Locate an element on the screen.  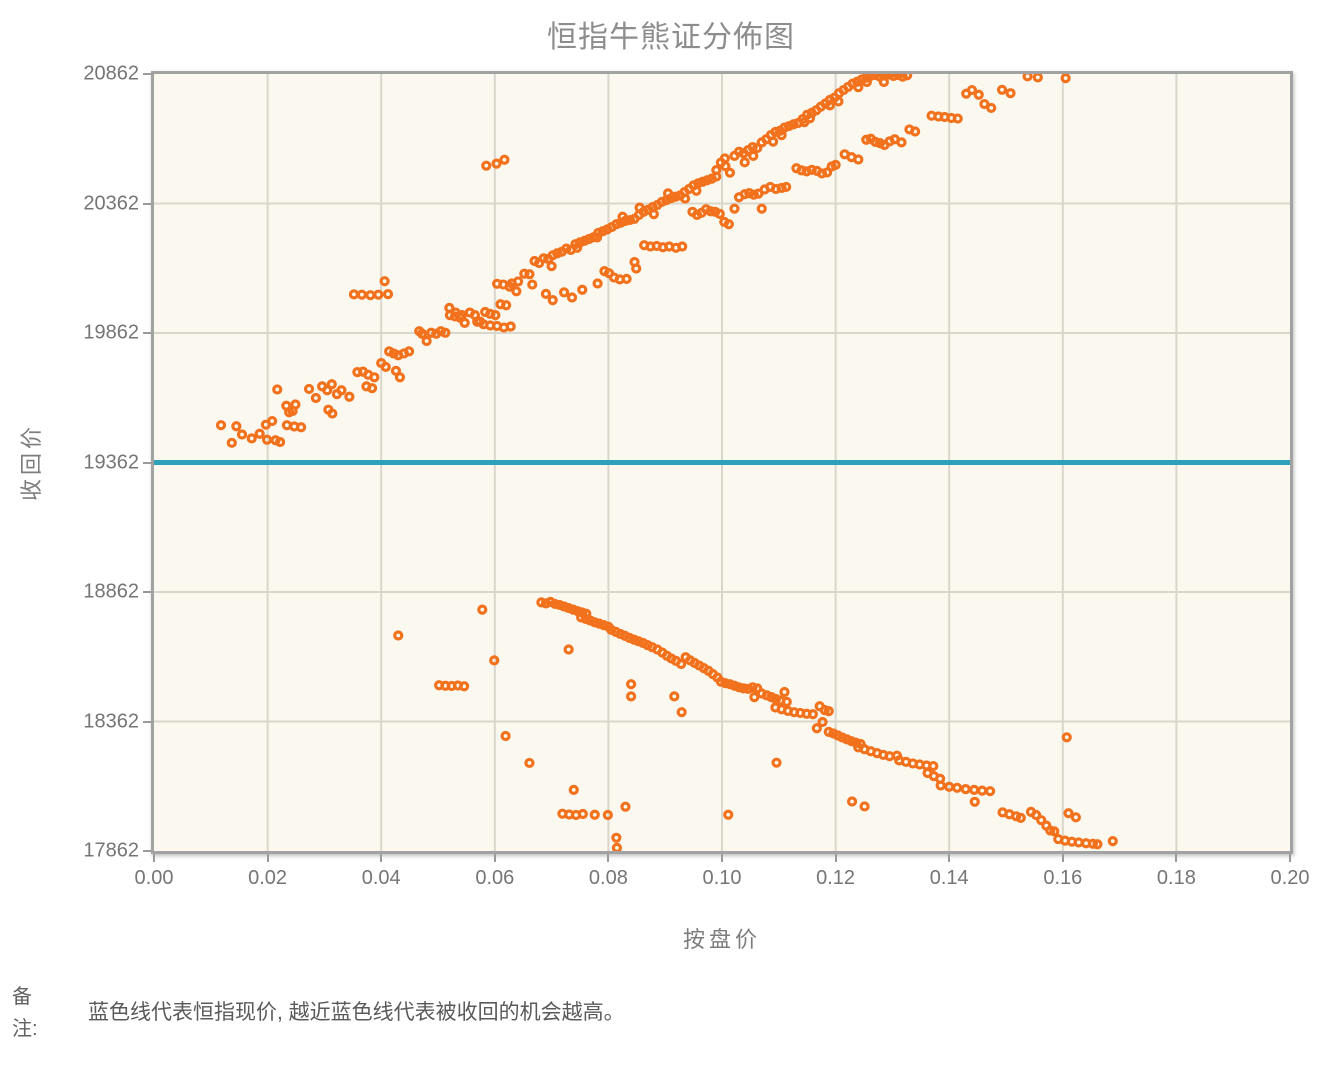
x-tick-label: 0.18 is located at coordinates (1176, 878).